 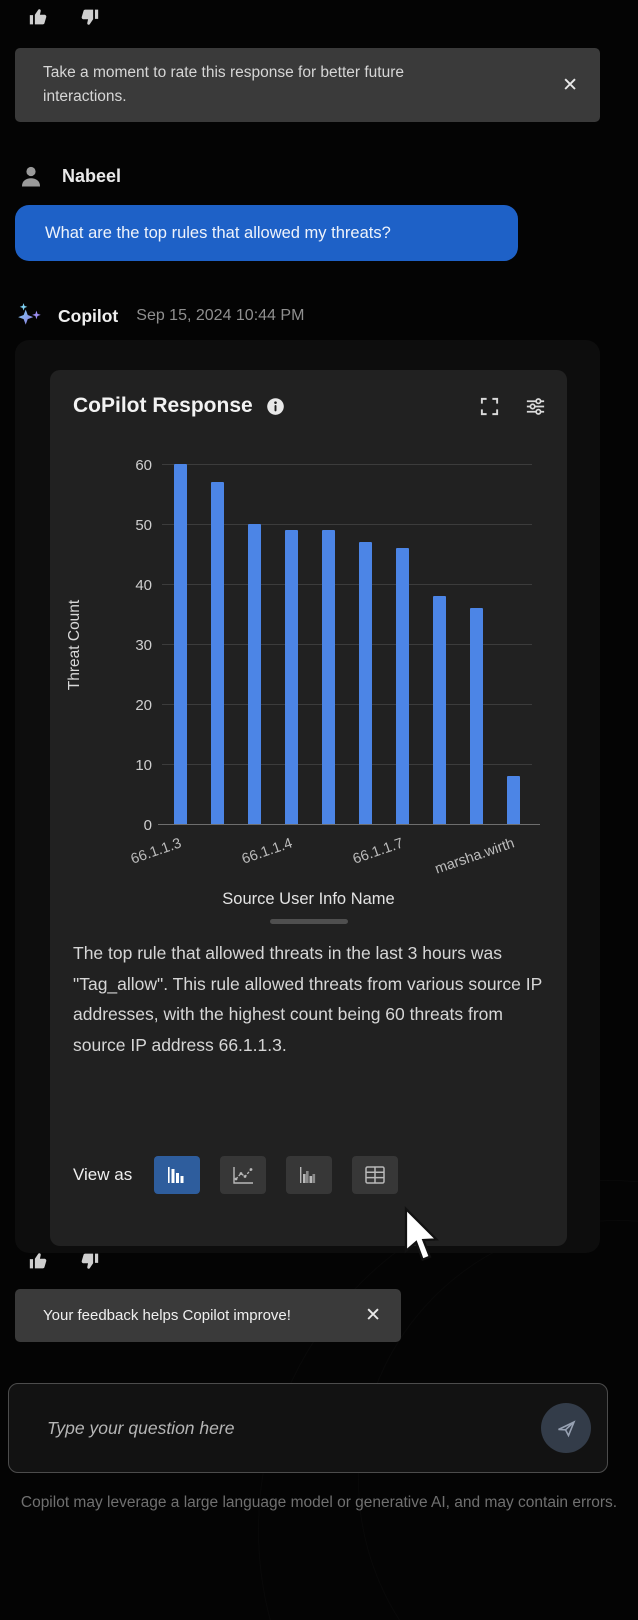 I want to click on y-tick-label: 20, so click(x=143, y=705).